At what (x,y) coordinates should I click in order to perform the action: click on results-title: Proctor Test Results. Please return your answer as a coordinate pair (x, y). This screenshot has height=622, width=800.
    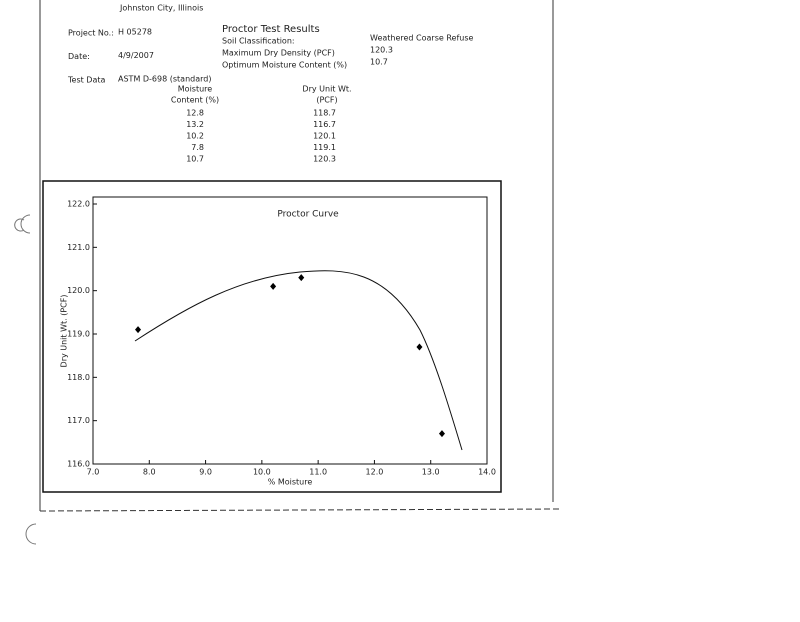
    Looking at the image, I should click on (271, 29).